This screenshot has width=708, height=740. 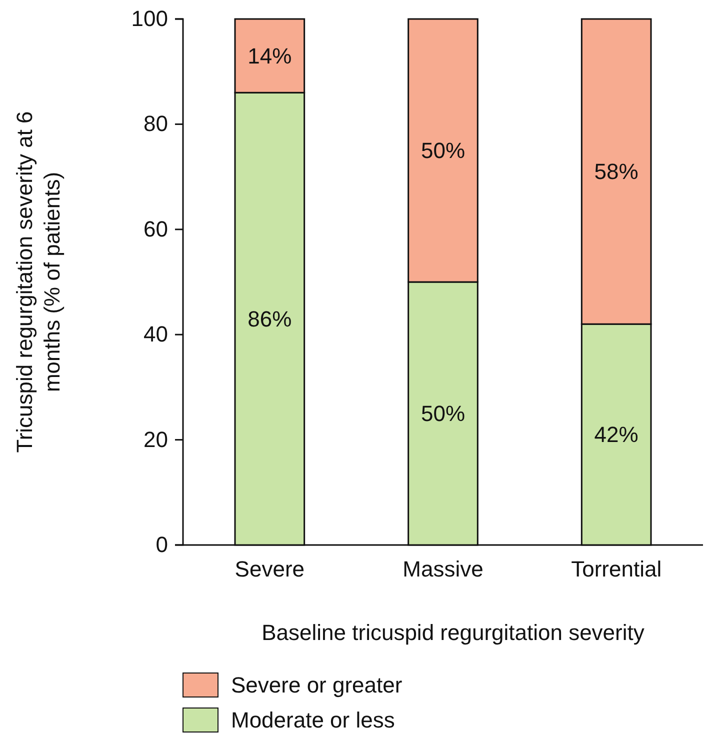 I want to click on y-axis-title: Tricuspid regurgitation severity at 6 months (% of patients), so click(x=38, y=282).